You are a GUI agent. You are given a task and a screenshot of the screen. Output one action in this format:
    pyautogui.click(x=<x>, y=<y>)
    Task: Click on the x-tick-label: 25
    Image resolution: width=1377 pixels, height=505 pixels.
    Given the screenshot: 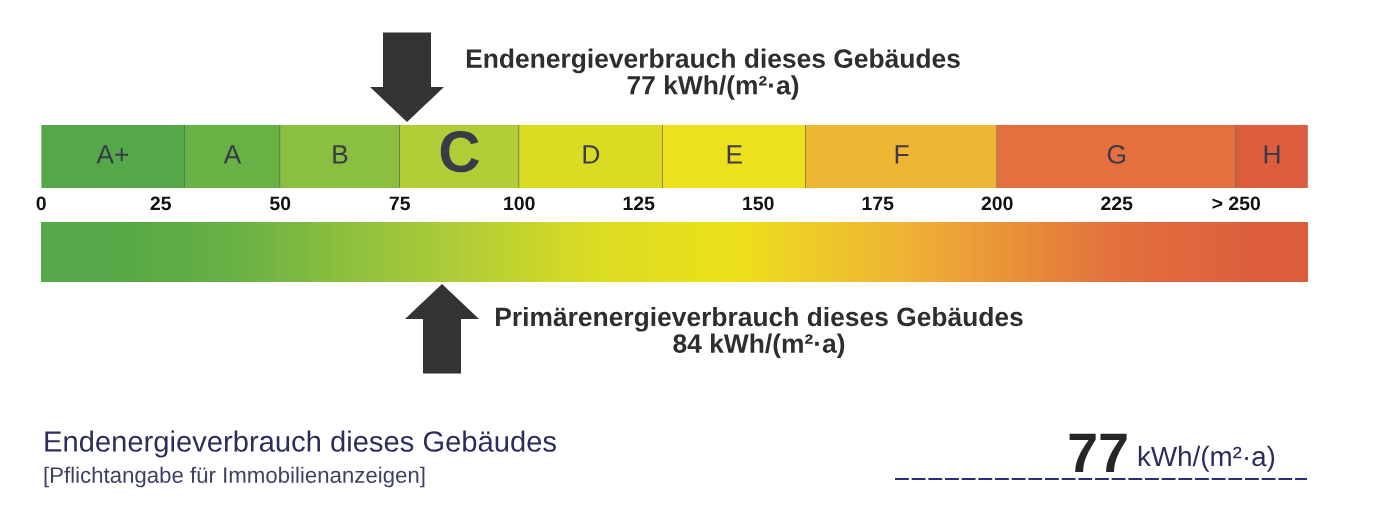 What is the action you would take?
    pyautogui.click(x=160, y=203)
    